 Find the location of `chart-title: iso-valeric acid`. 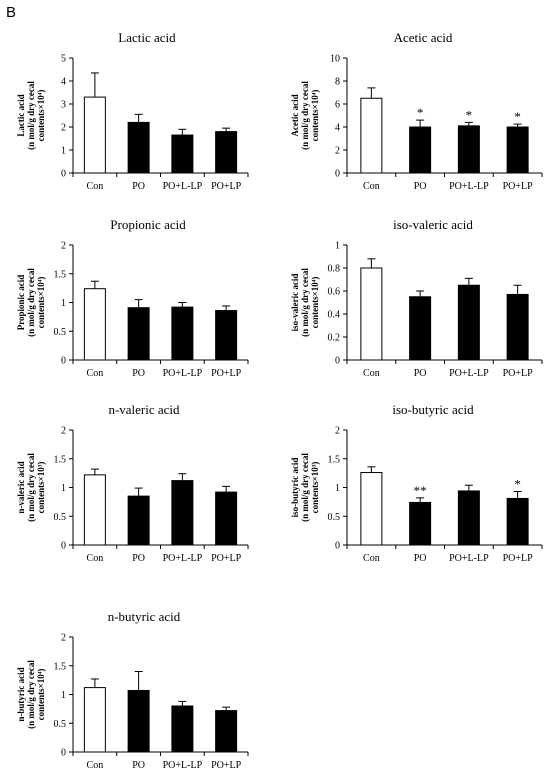

chart-title: iso-valeric acid is located at coordinates (433, 224).